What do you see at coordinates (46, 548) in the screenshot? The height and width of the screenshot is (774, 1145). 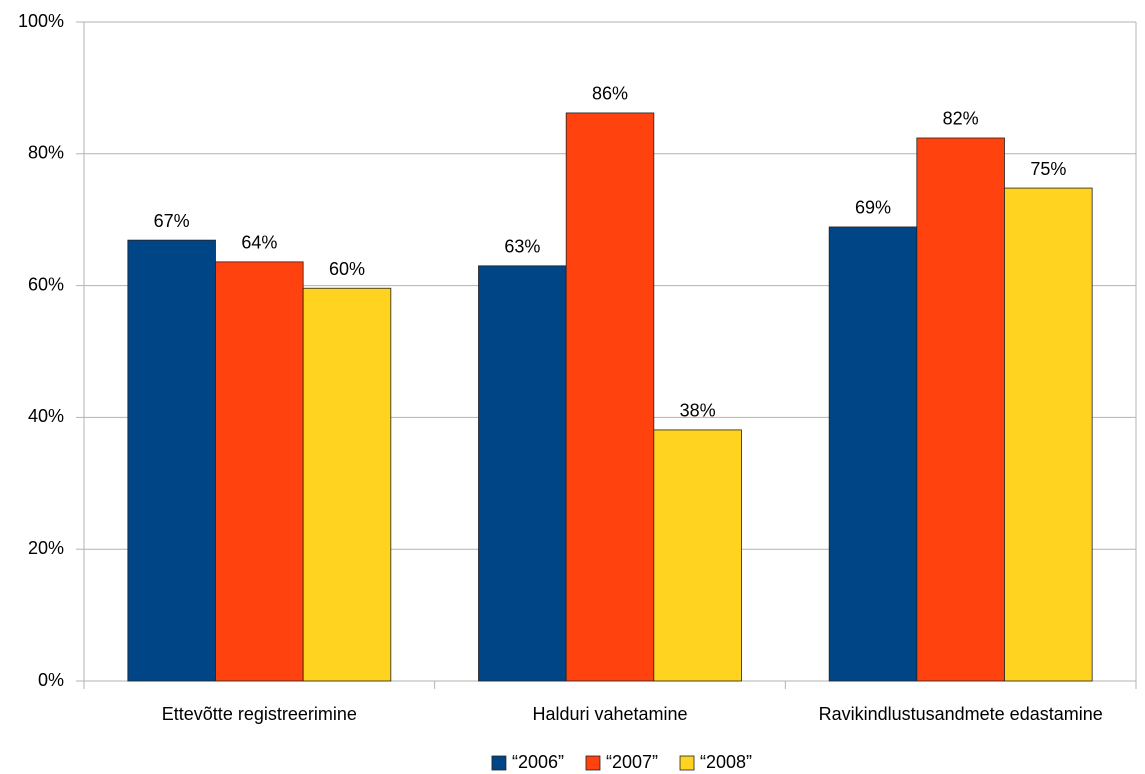 I see `y-tick-label: 20%` at bounding box center [46, 548].